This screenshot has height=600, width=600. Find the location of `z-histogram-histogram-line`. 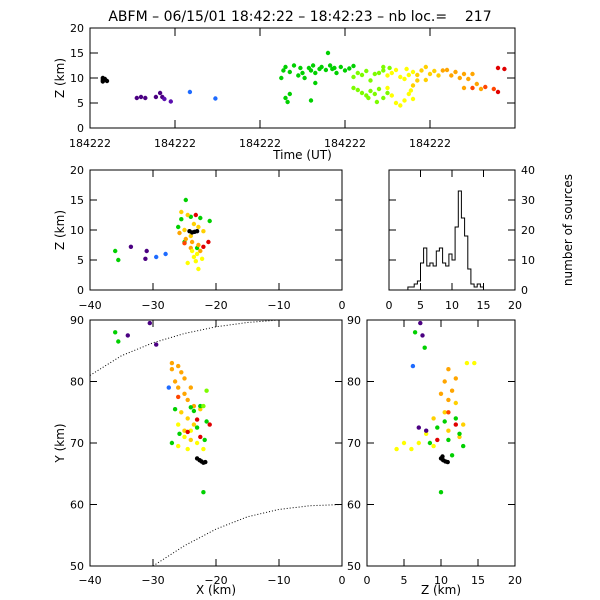

z-histogram-histogram-line is located at coordinates (452, 240).